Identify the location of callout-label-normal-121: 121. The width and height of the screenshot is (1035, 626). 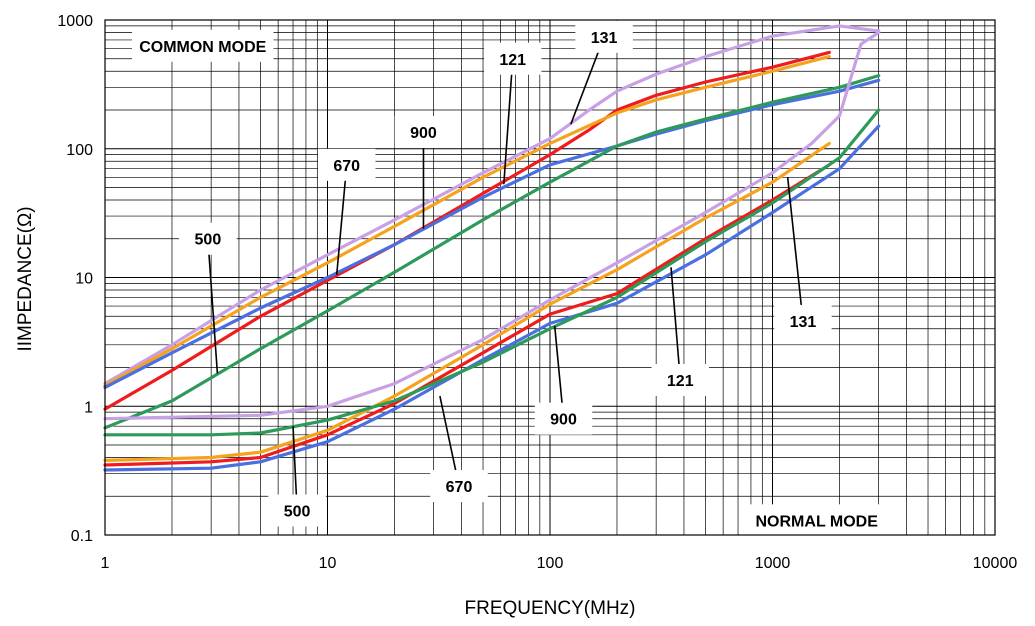
(680, 381).